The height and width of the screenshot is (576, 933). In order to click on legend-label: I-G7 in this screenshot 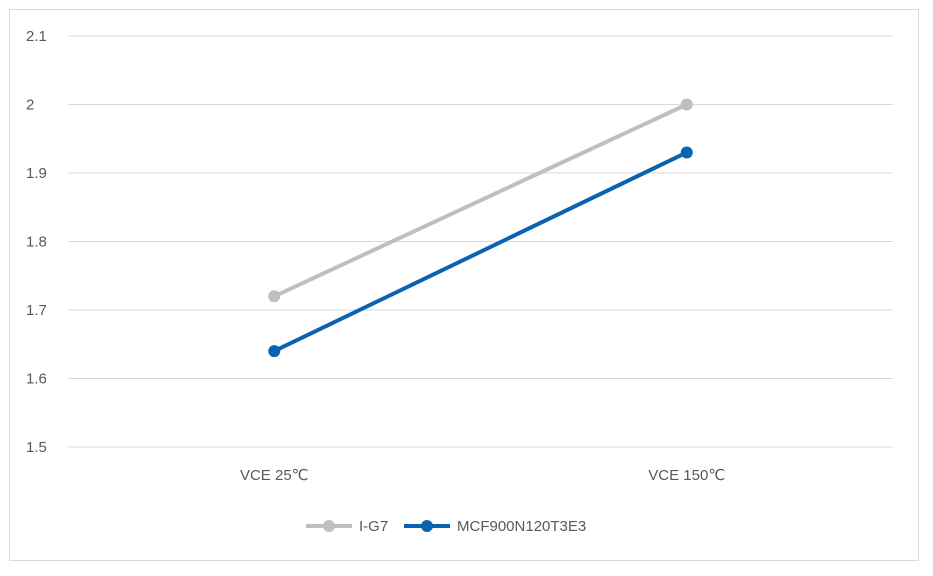, I will do `click(373, 526)`.